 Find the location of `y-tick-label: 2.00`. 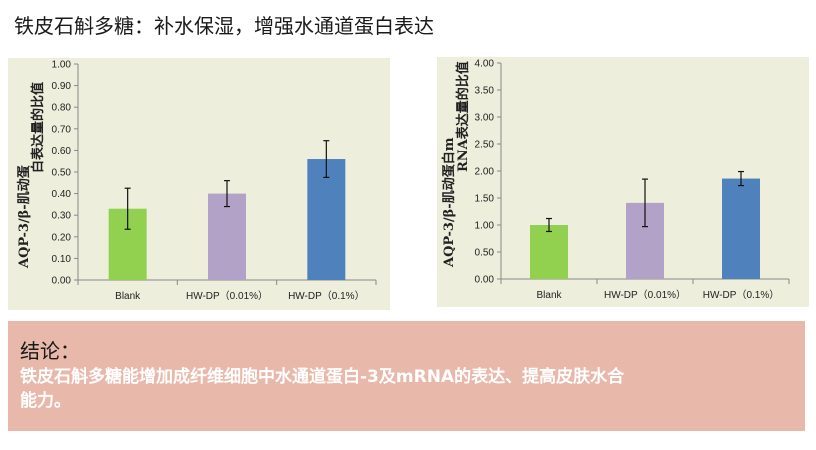

y-tick-label: 2.00 is located at coordinates (485, 172).